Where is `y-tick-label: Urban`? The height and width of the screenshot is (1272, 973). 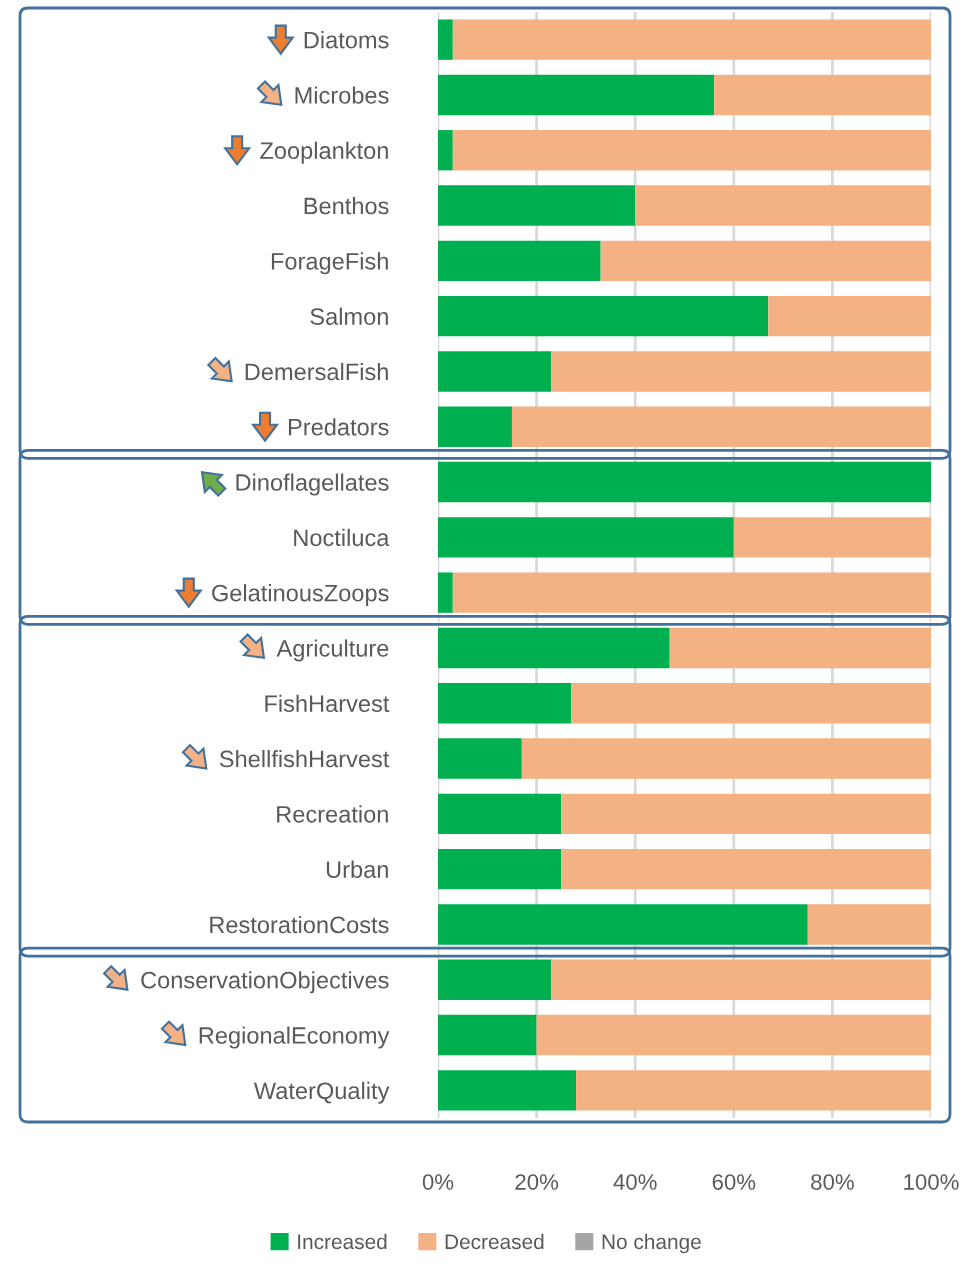 y-tick-label: Urban is located at coordinates (357, 869).